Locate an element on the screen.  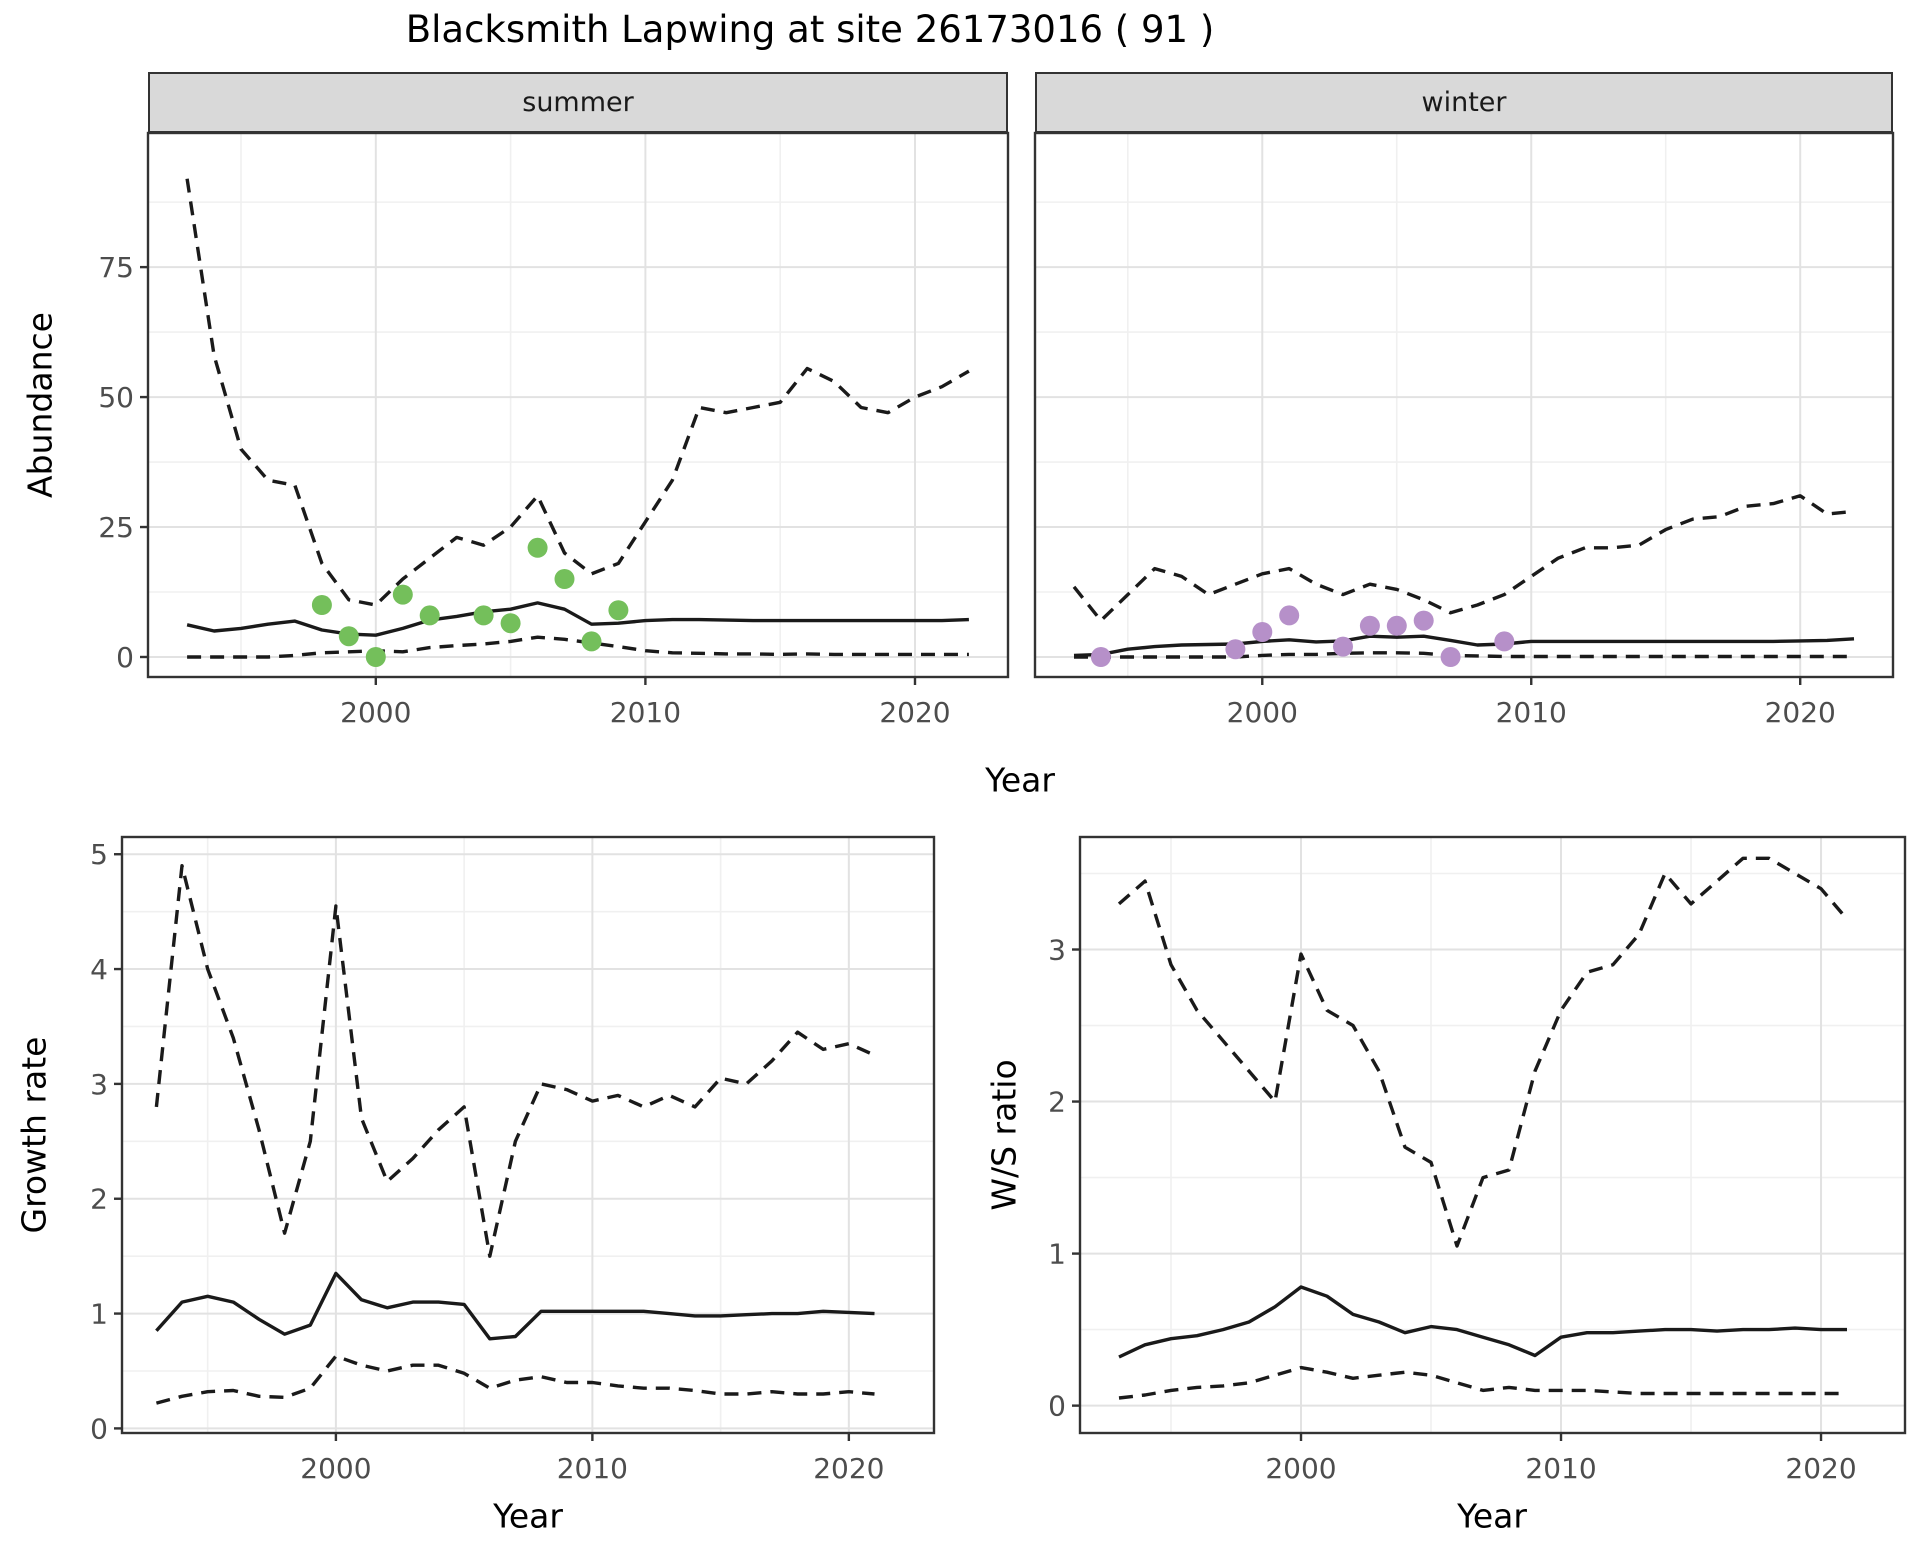
facet-strip-summer: summer is located at coordinates (578, 102).